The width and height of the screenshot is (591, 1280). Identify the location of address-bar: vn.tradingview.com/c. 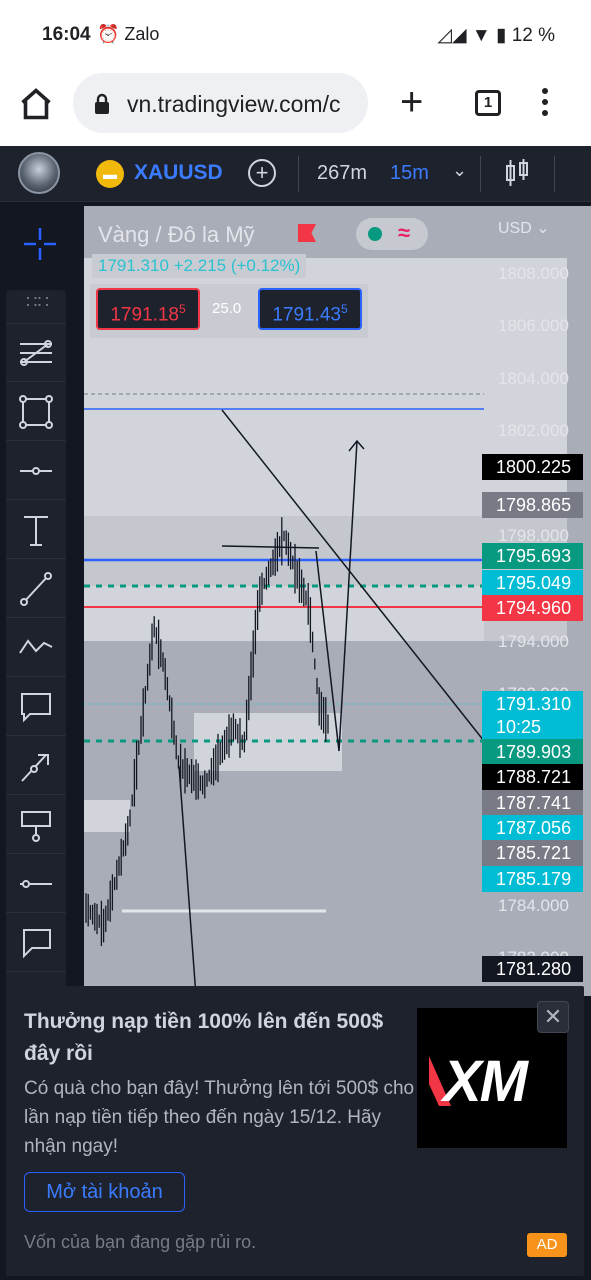
(220, 103).